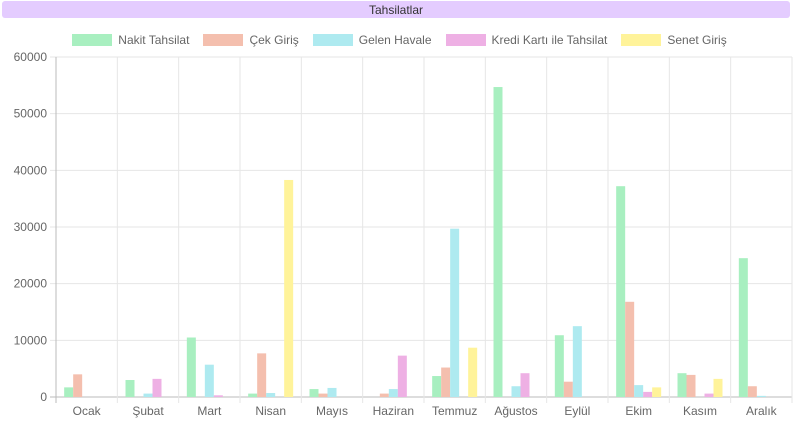  Describe the element at coordinates (209, 411) in the screenshot. I see `x-tick-label: Mart` at that location.